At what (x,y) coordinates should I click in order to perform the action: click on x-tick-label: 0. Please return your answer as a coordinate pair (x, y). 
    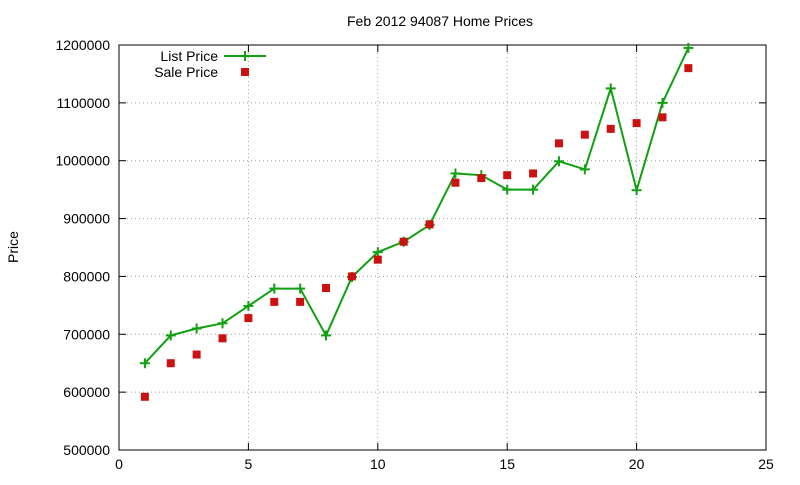
    Looking at the image, I should click on (119, 464).